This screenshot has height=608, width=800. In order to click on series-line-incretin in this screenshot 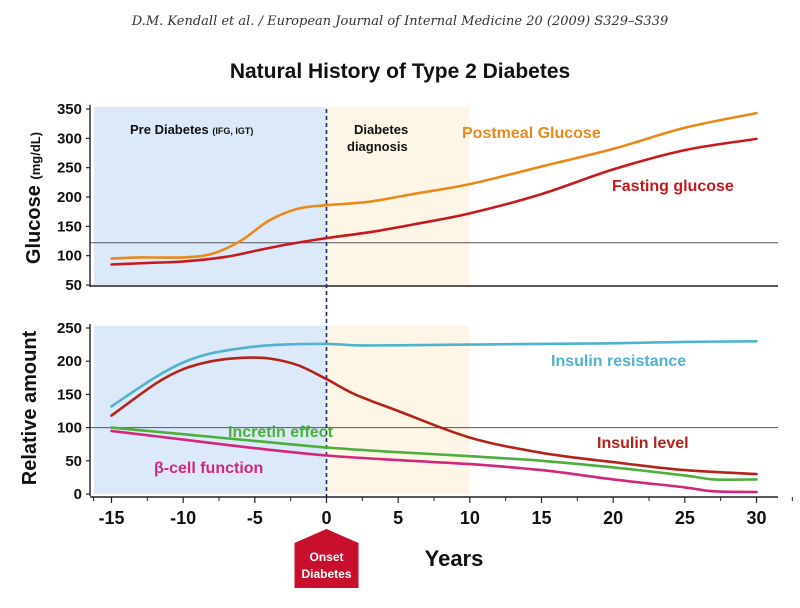, I will do `click(434, 454)`.